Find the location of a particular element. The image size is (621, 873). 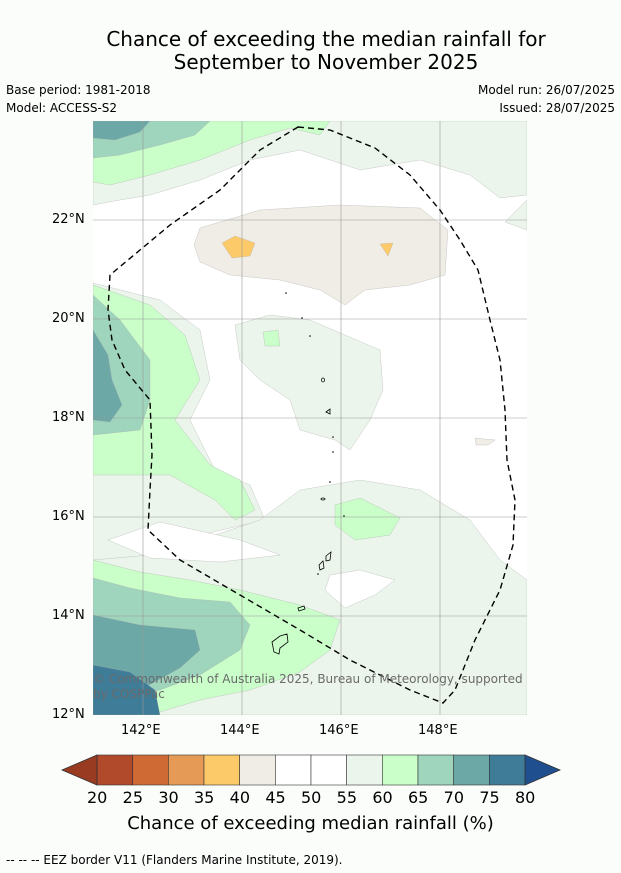

copyright-line-2: by COSPPac is located at coordinates (129, 694).